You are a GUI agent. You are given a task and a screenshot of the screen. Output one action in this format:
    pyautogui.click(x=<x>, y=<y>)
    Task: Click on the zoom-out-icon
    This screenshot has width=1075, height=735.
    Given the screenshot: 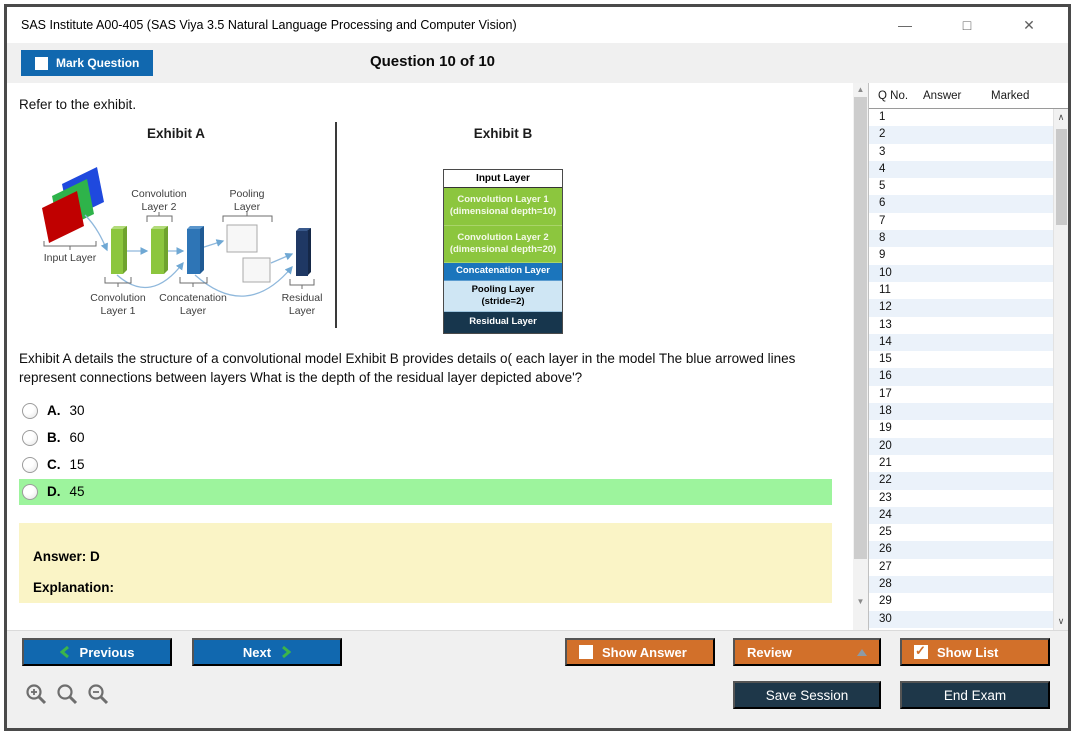 What is the action you would take?
    pyautogui.click(x=99, y=695)
    